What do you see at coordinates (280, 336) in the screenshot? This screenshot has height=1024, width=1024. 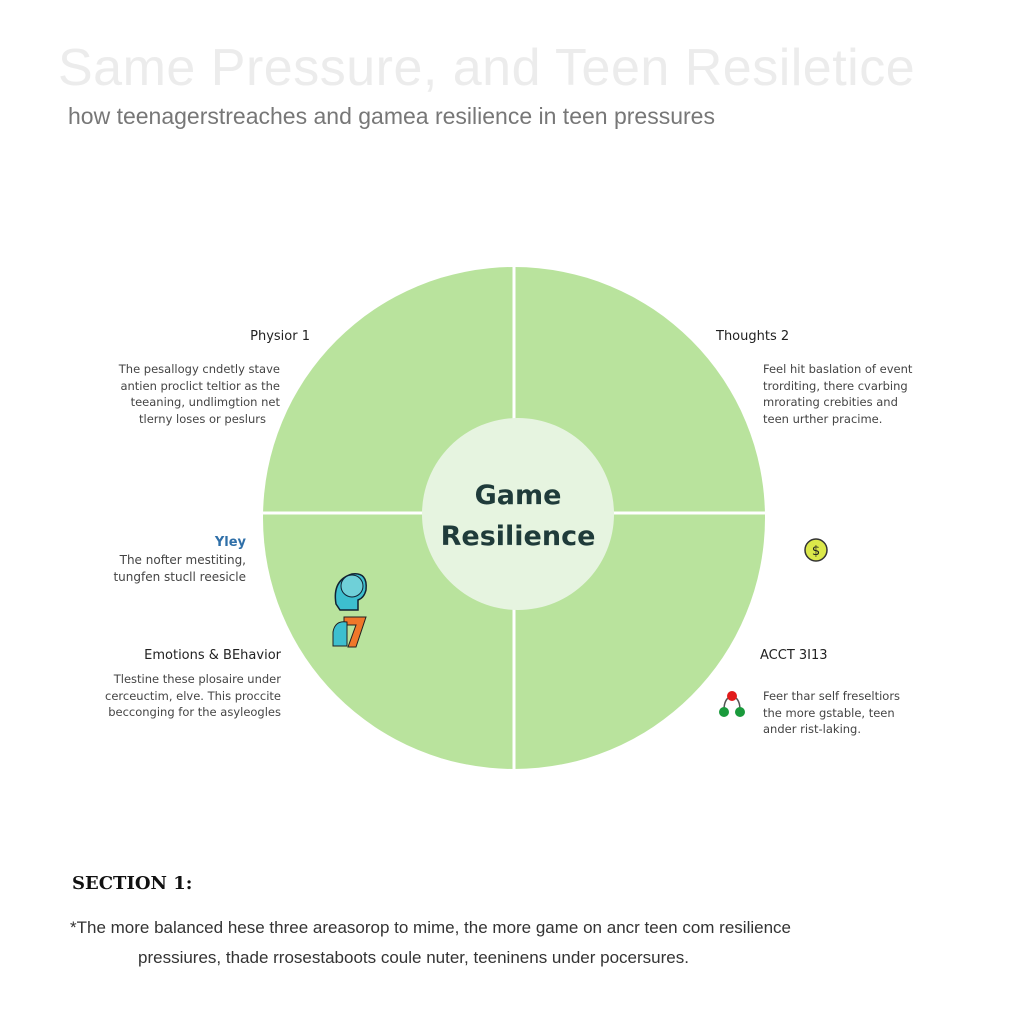 I see `quadrant-title-physical: Physior 1` at bounding box center [280, 336].